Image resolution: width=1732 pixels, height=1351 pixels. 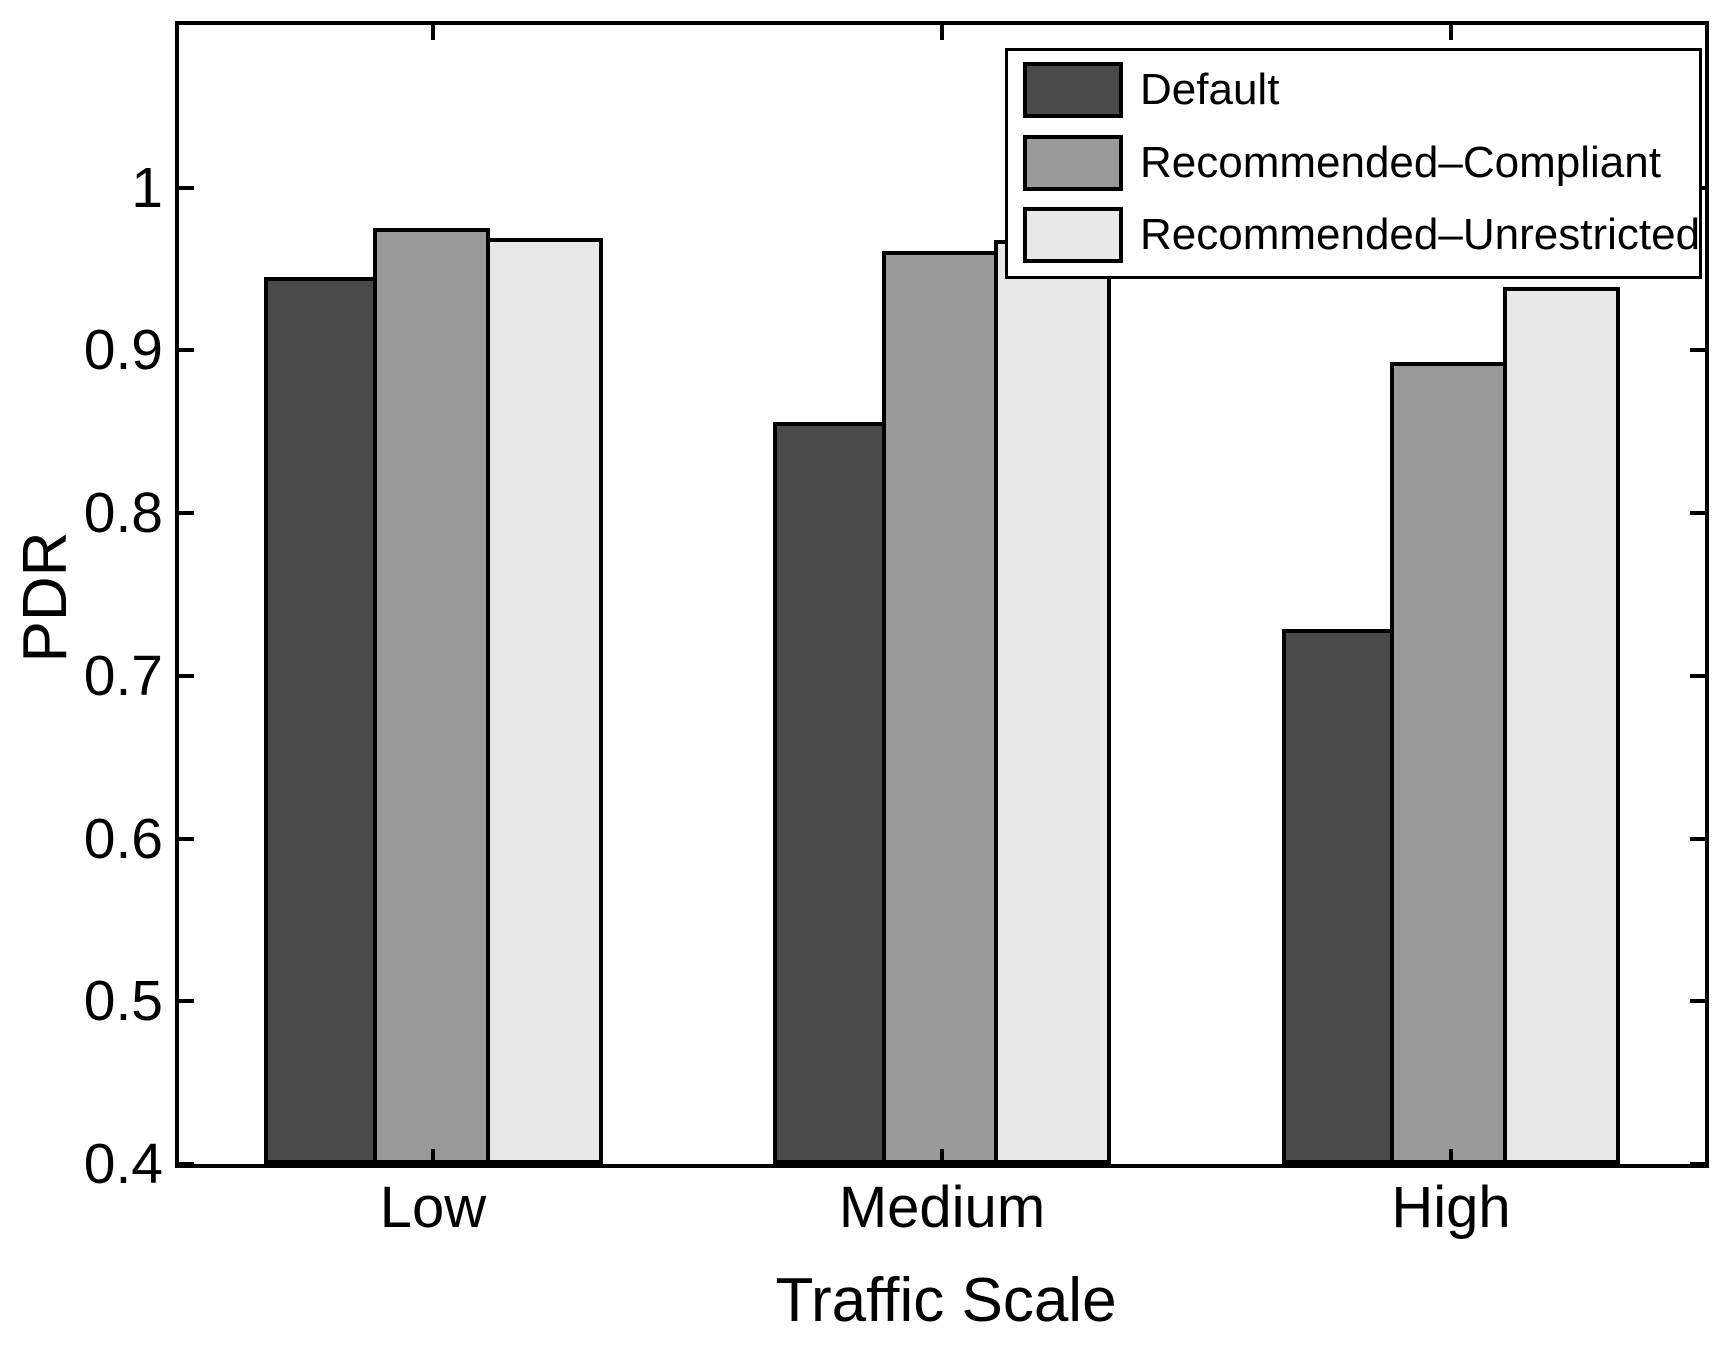 I want to click on x-tick-label-low: Low, so click(x=433, y=1207).